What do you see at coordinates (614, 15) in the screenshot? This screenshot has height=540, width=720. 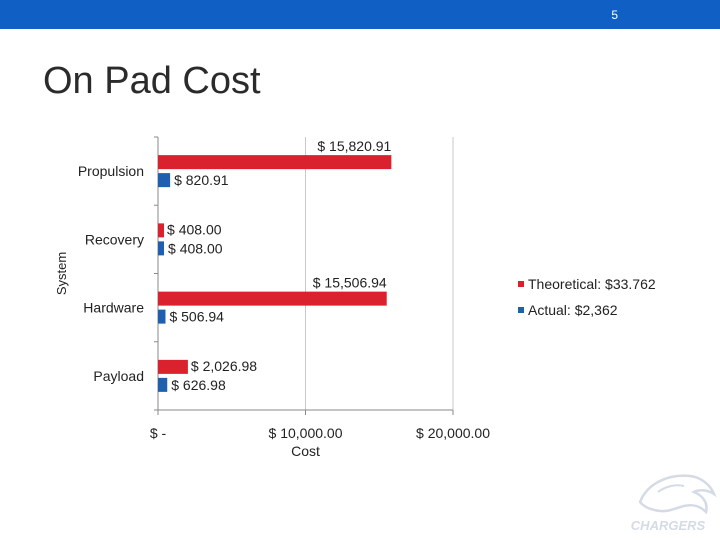 I see `slide-number: 5` at bounding box center [614, 15].